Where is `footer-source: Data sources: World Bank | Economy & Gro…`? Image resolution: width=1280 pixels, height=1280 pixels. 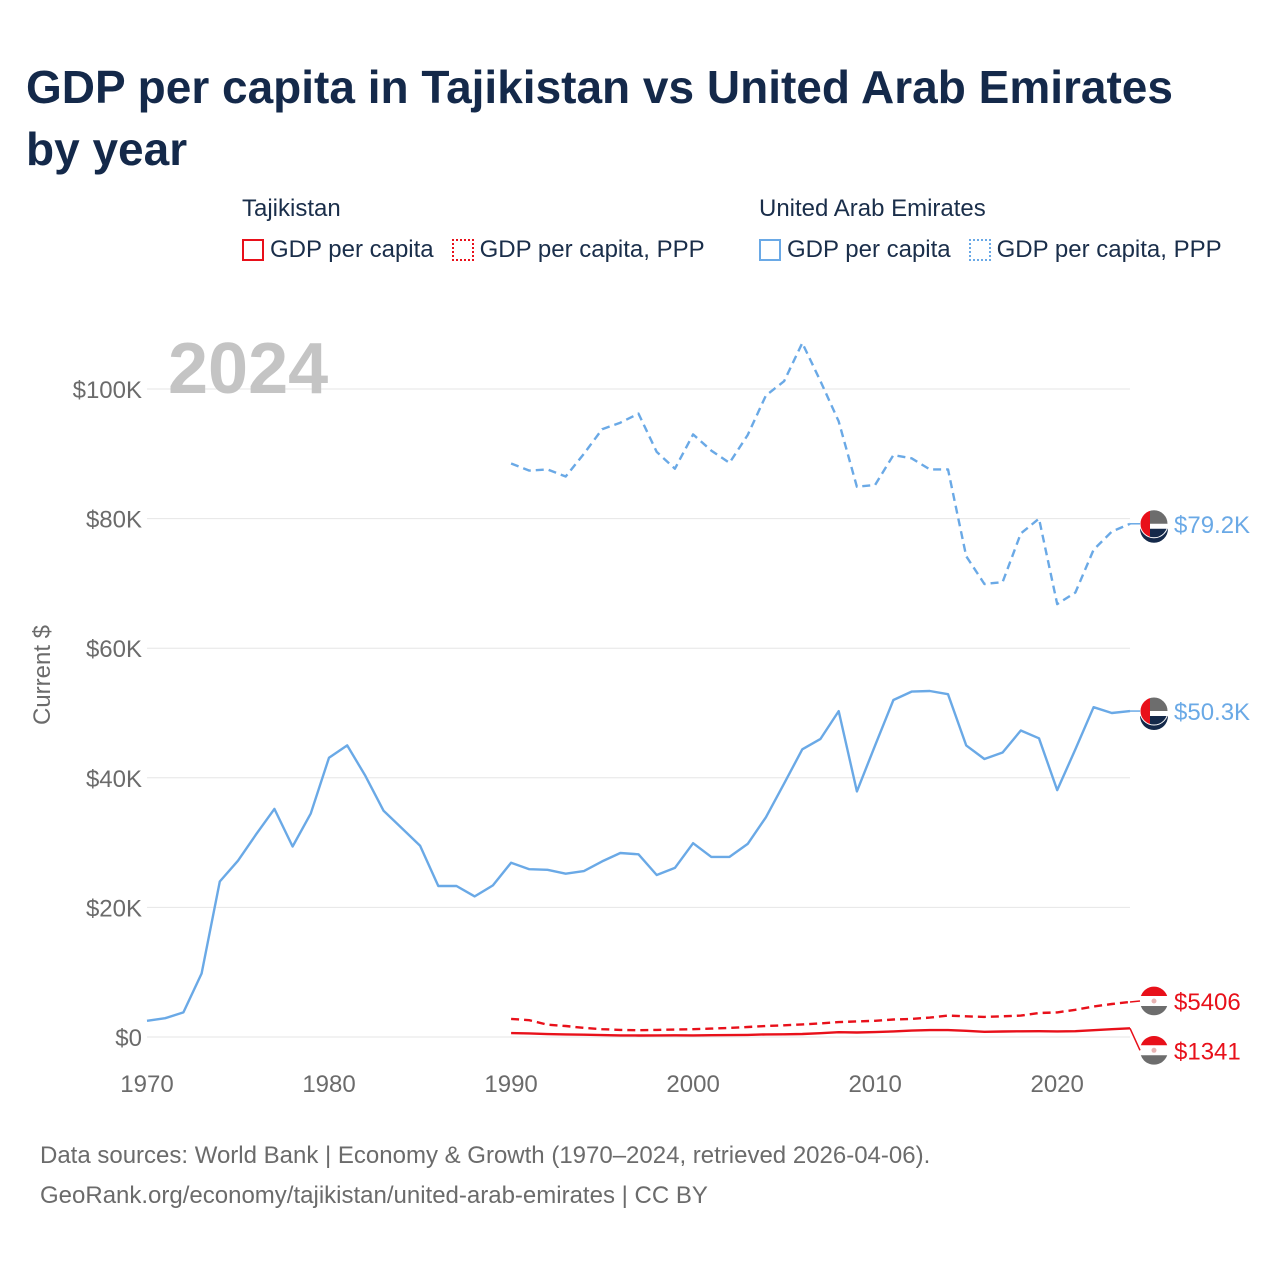
footer-source: Data sources: World Bank | Economy & Gro… is located at coordinates (485, 1155).